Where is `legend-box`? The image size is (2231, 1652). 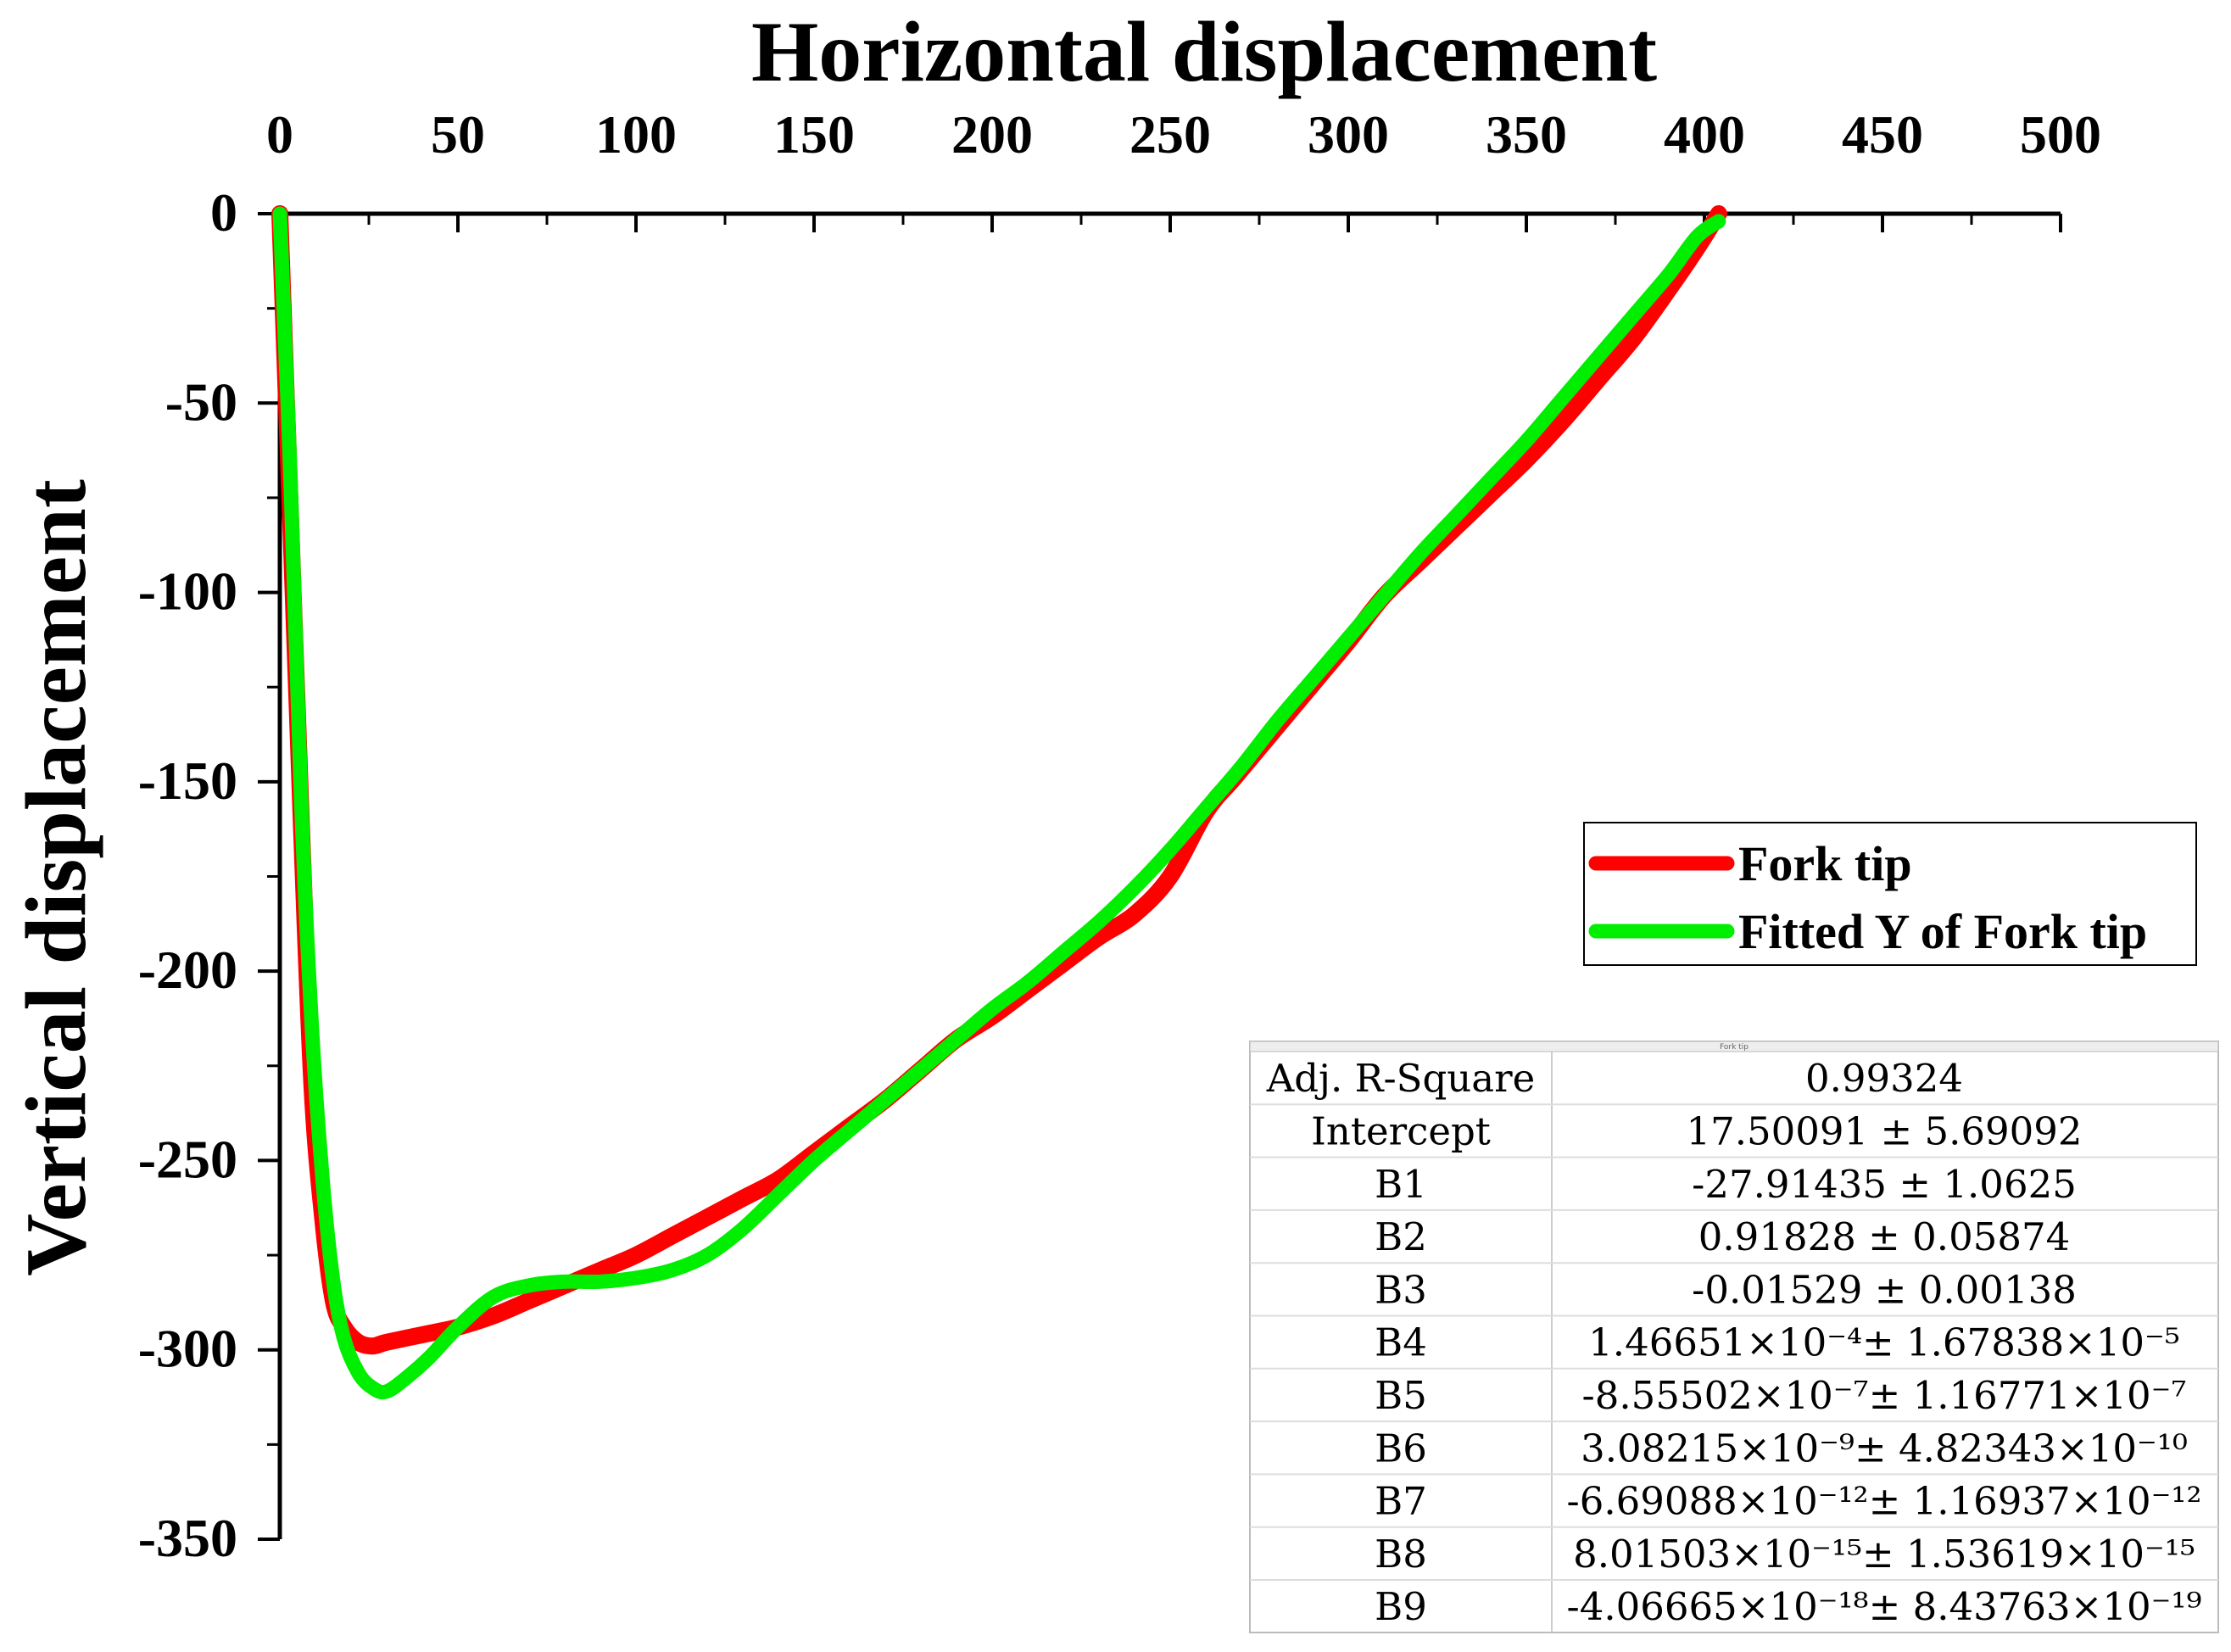 legend-box is located at coordinates (1890, 894).